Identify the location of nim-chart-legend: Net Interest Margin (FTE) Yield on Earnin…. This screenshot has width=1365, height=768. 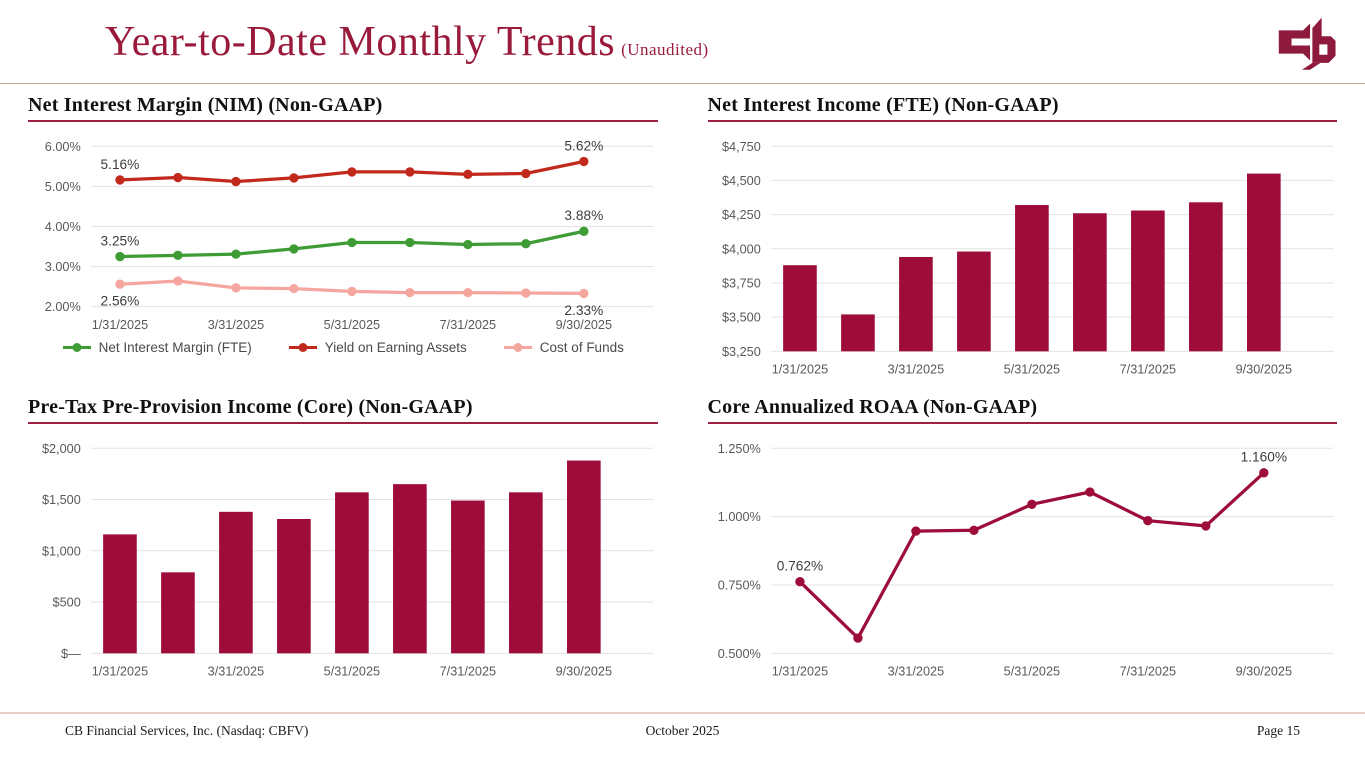
(343, 347).